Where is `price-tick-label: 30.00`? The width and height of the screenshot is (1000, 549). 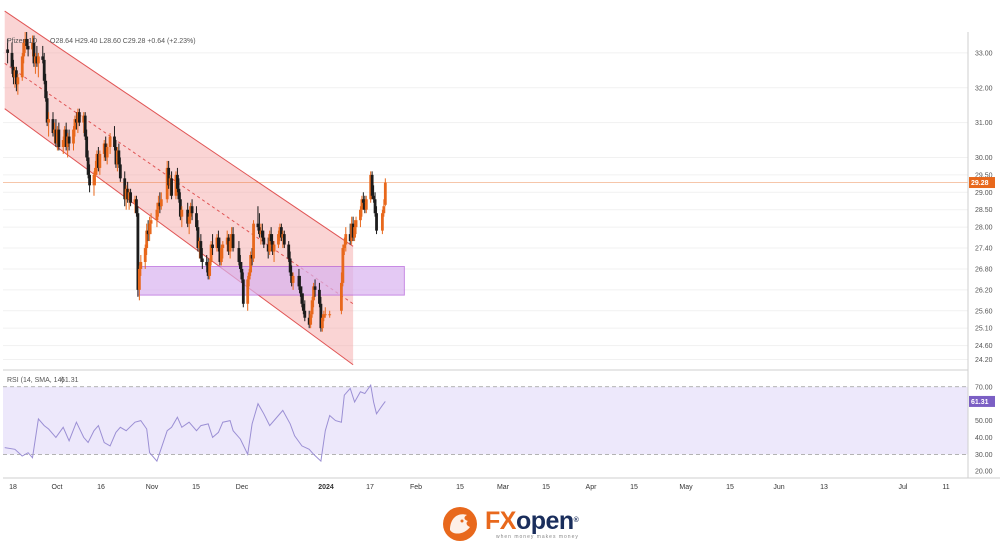 price-tick-label: 30.00 is located at coordinates (984, 158).